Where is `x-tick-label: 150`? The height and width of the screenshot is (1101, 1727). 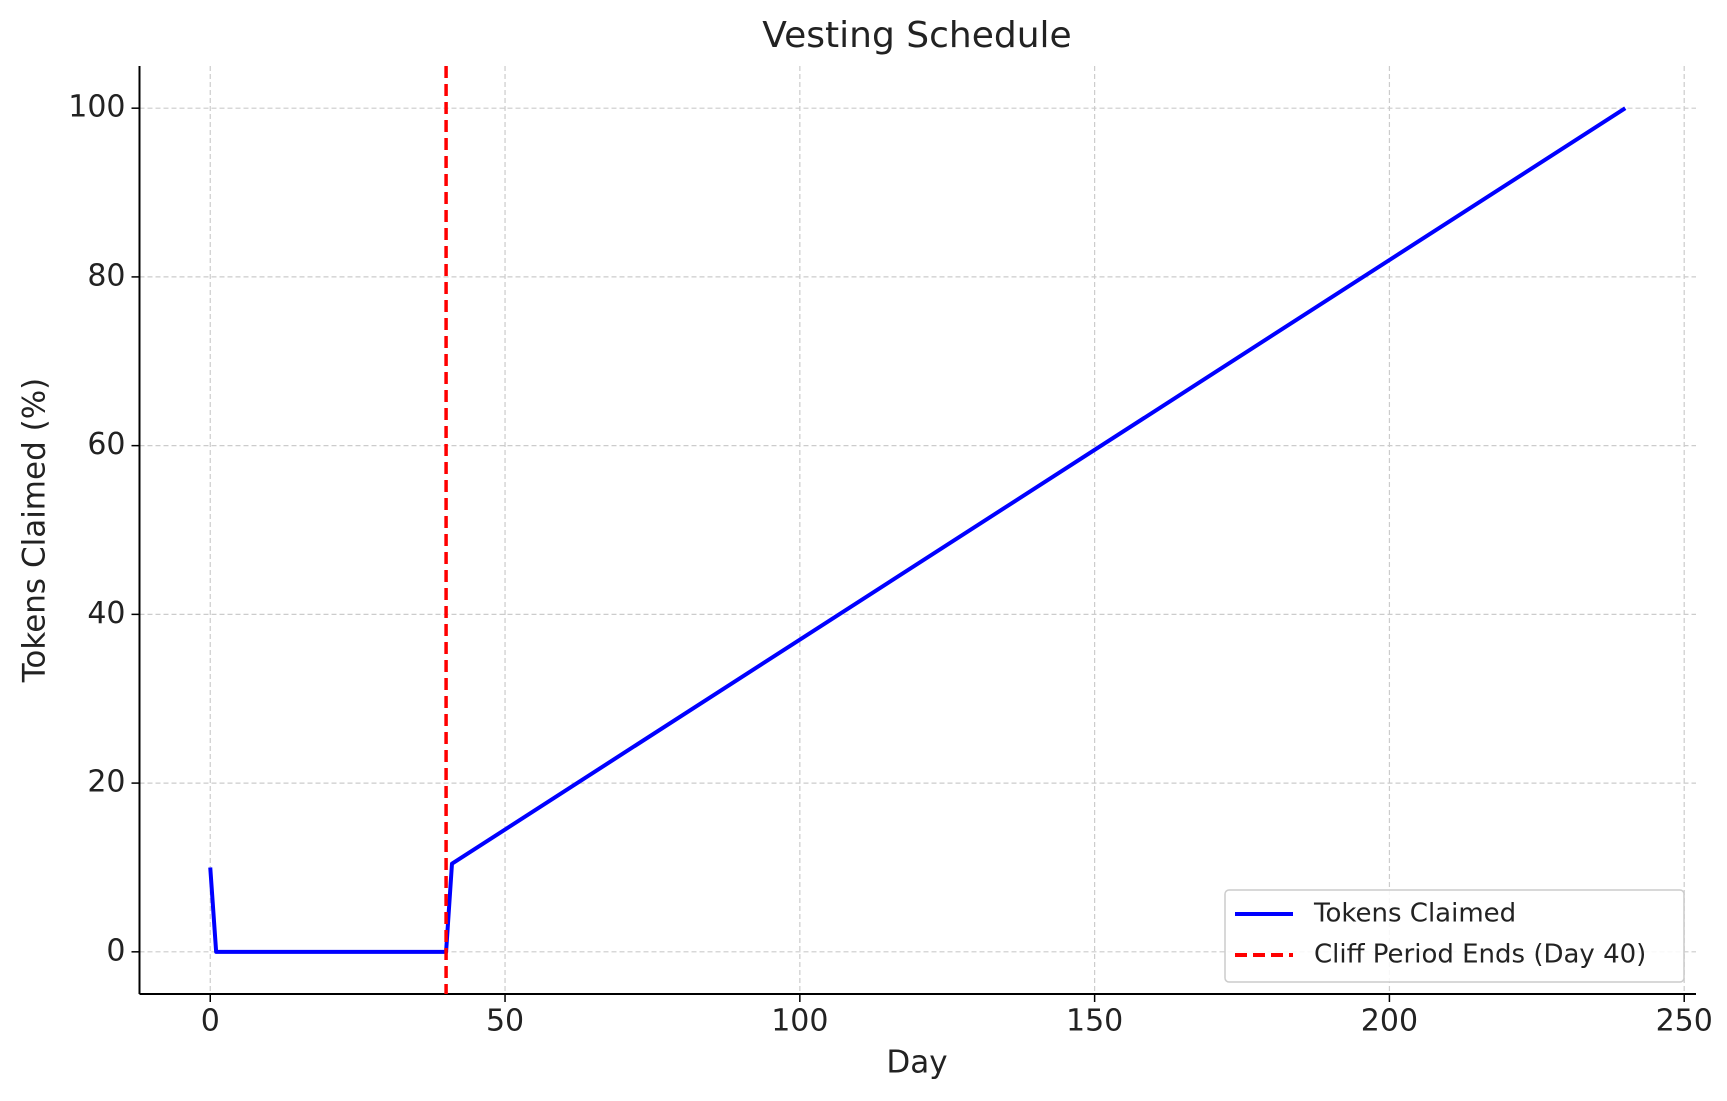
x-tick-label: 150 is located at coordinates (1094, 1021).